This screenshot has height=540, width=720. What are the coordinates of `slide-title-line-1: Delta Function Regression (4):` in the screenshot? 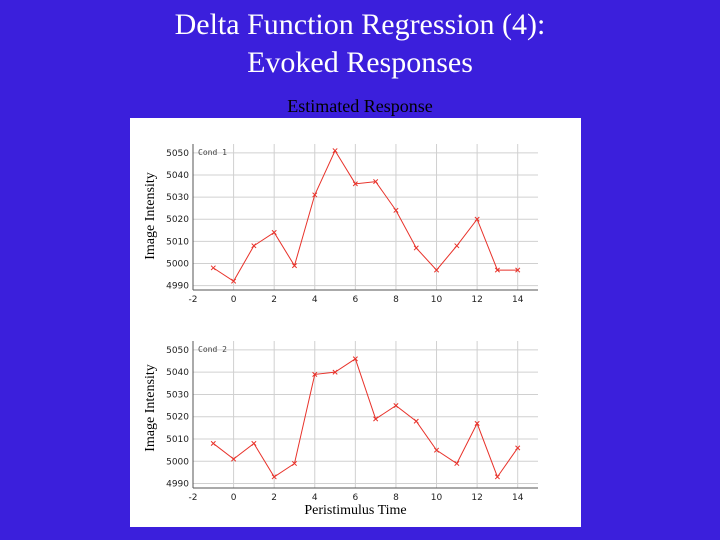 It's located at (360, 24).